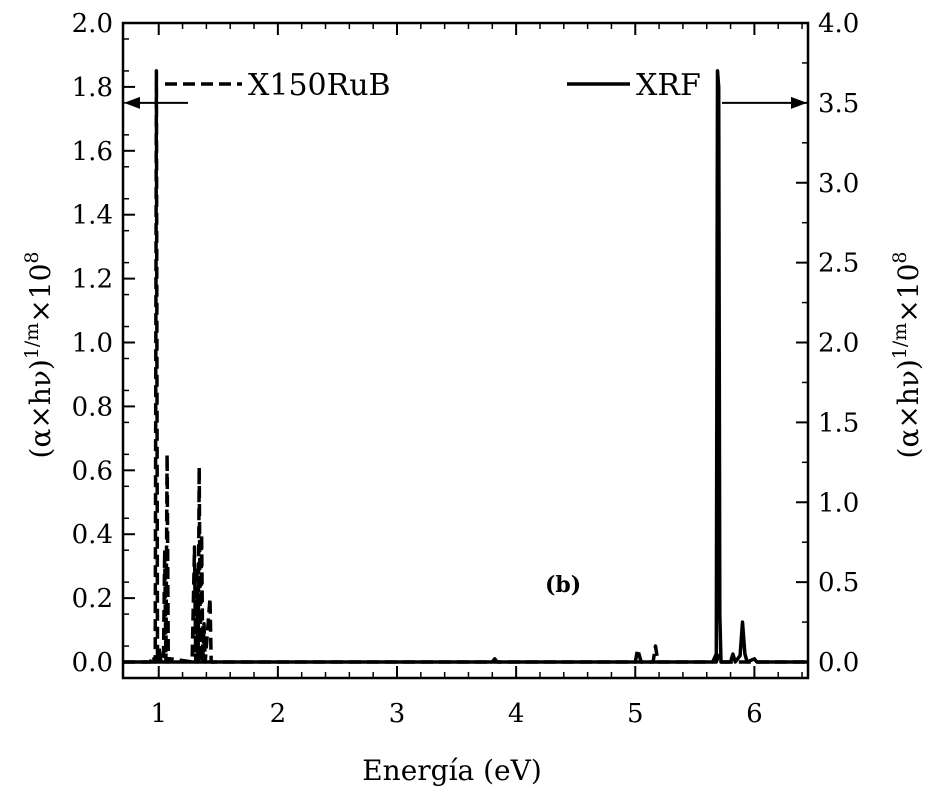 The height and width of the screenshot is (790, 929). I want to click on y-left-tick-label: 0.0, so click(92, 663).